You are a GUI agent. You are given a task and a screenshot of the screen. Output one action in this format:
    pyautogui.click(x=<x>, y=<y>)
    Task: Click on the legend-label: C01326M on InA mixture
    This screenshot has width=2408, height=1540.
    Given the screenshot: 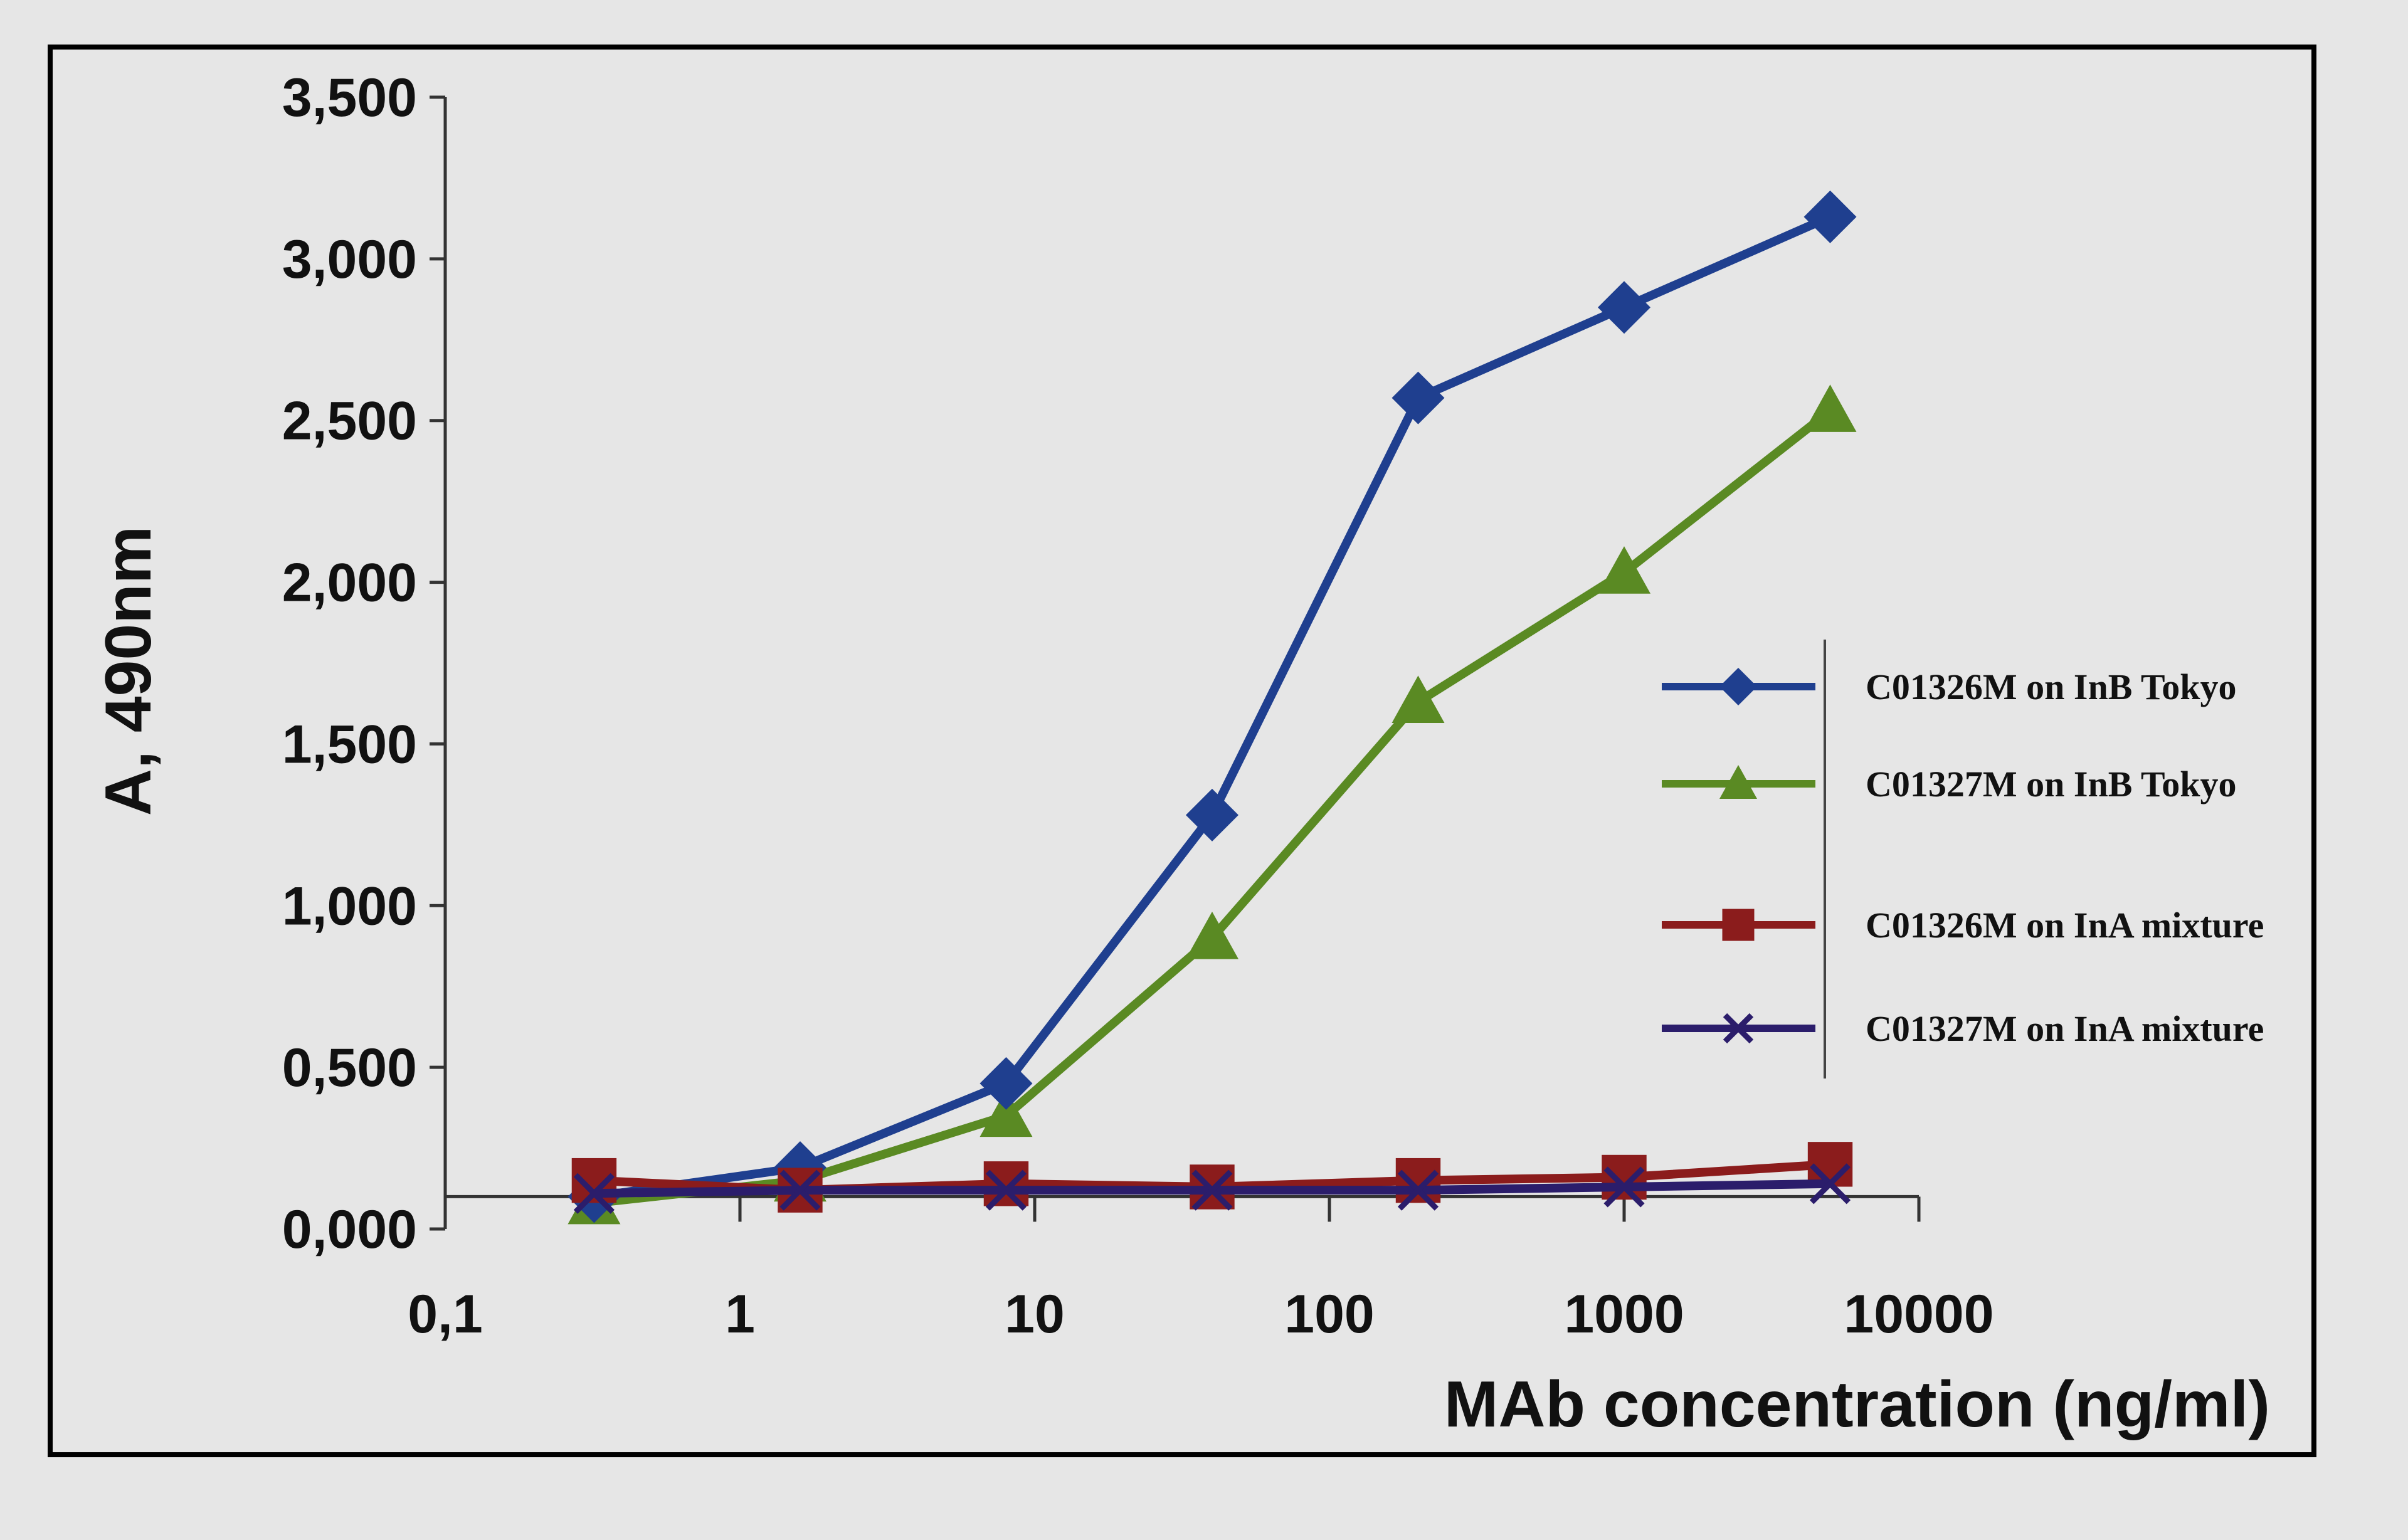 What is the action you would take?
    pyautogui.click(x=2065, y=925)
    